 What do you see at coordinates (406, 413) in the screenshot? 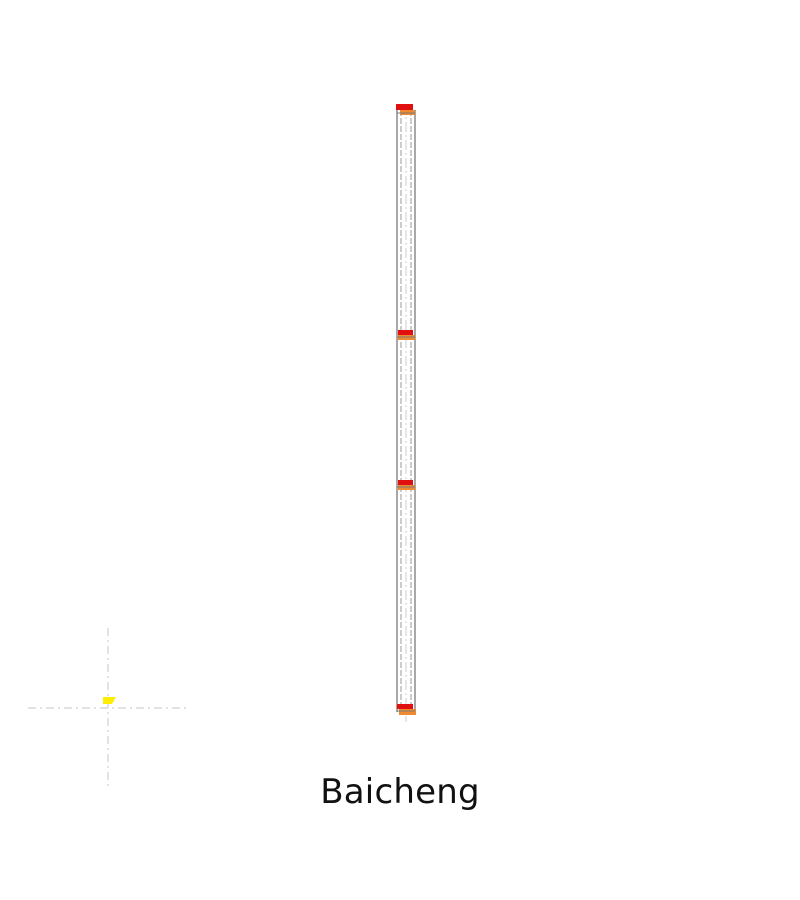
I see `vertical-column` at bounding box center [406, 413].